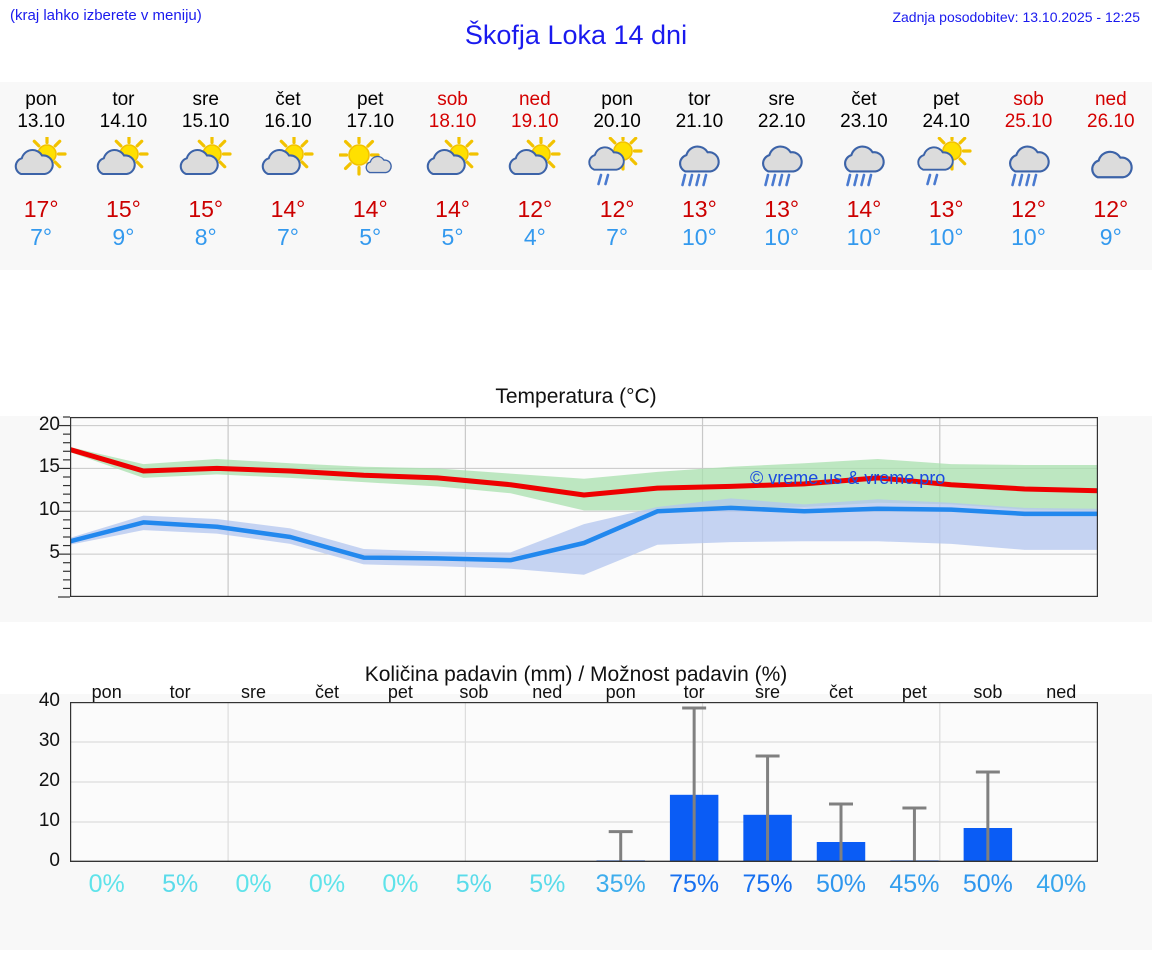 This screenshot has width=1152, height=975. I want to click on forecast-day-column: čet 23.10 14° 10°, so click(864, 176).